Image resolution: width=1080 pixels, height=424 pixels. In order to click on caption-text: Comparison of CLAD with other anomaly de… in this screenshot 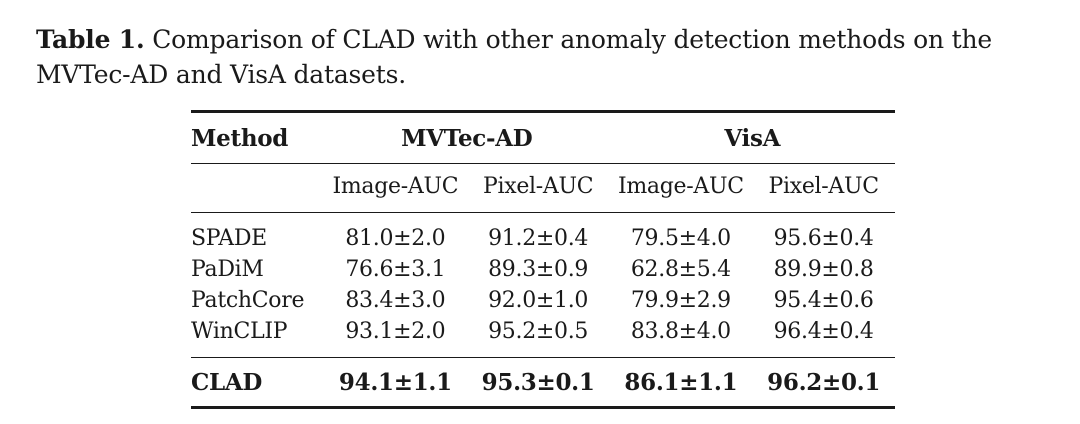, I will do `click(514, 57)`.